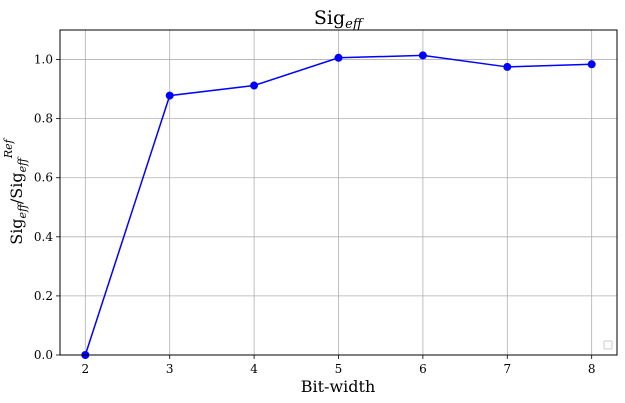 The image size is (625, 403). I want to click on x-axis-ticks: 2 3 4 5 6 7 8, so click(338, 365).